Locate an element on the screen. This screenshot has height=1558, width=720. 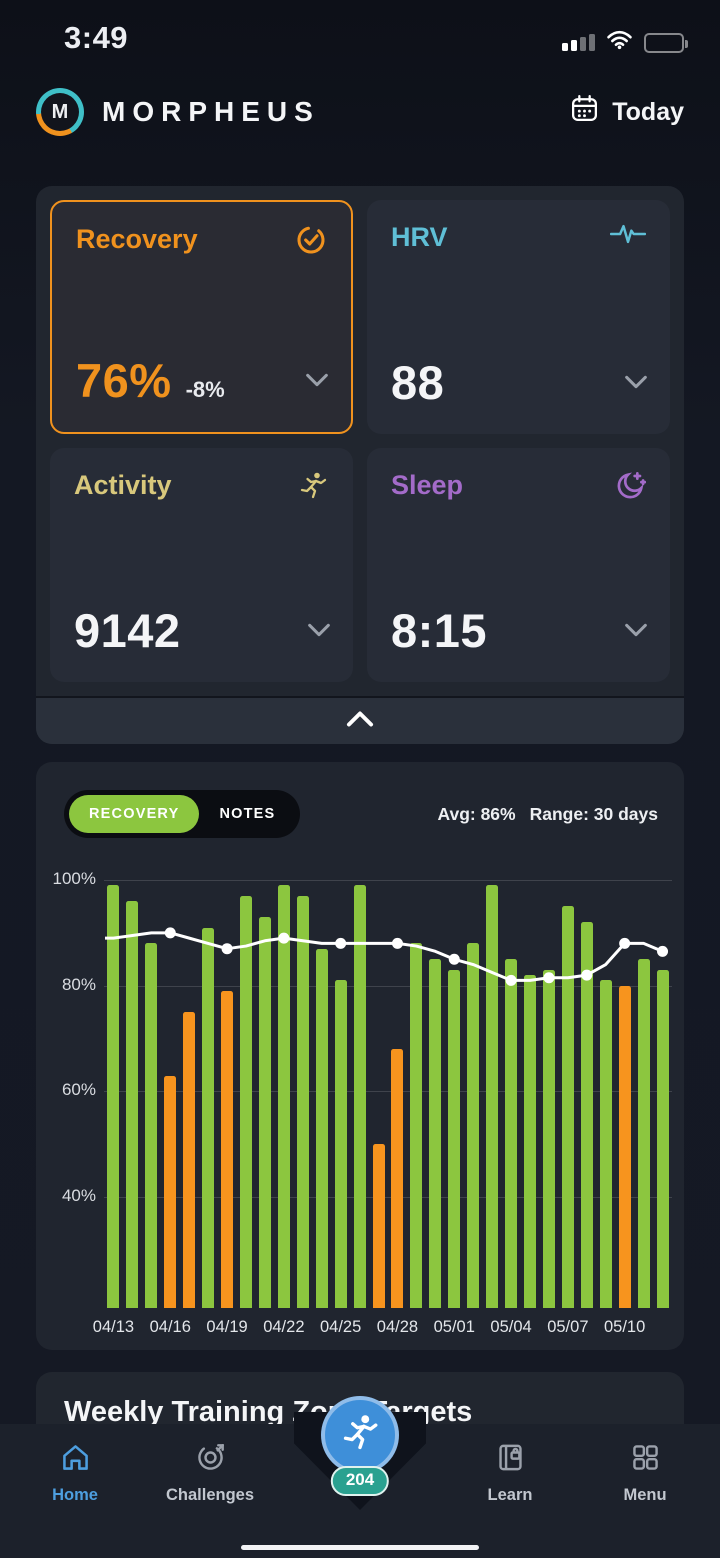
chart-stats: Avg: 86% Range: 30 days is located at coordinates (547, 814).